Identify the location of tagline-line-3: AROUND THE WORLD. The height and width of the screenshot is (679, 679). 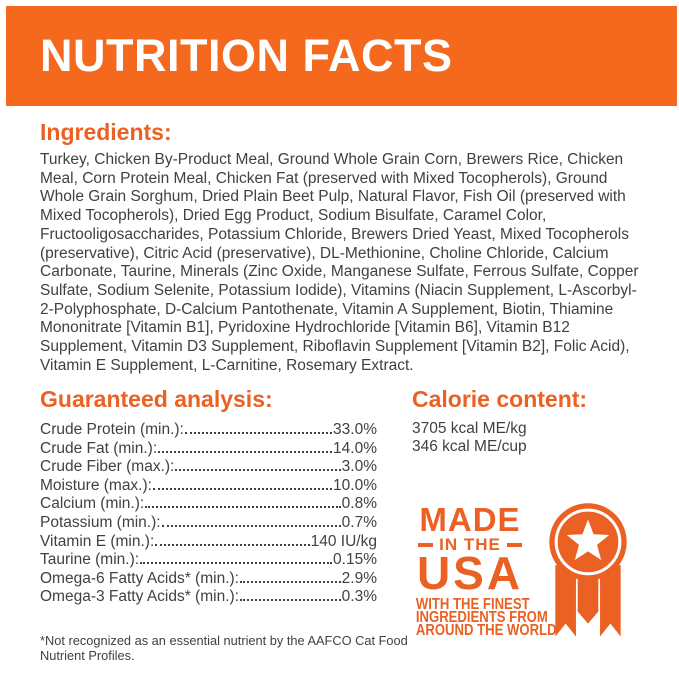
(486, 631).